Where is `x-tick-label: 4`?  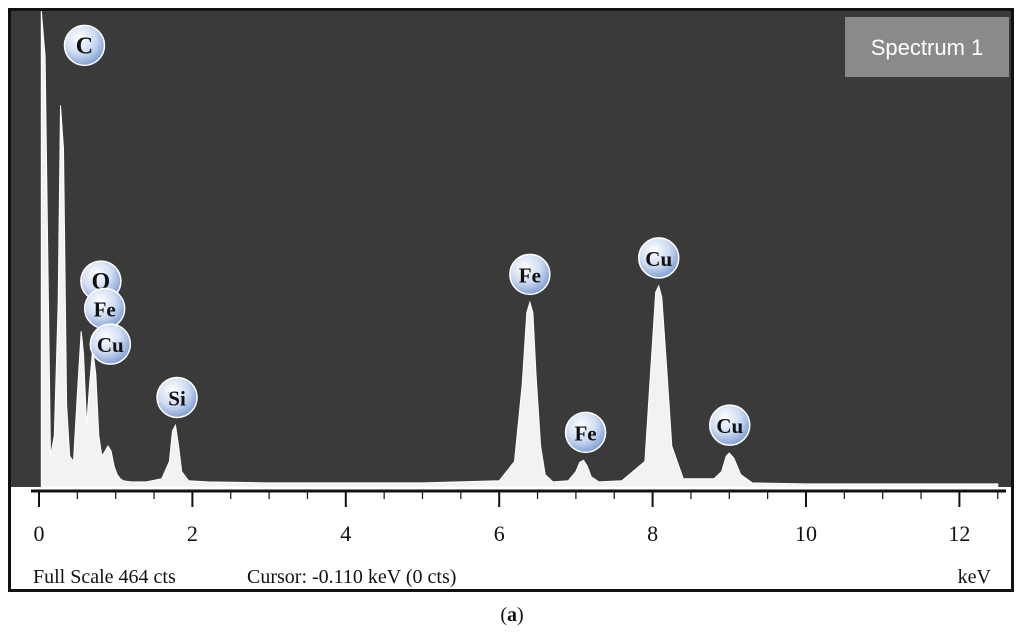
x-tick-label: 4 is located at coordinates (345, 533).